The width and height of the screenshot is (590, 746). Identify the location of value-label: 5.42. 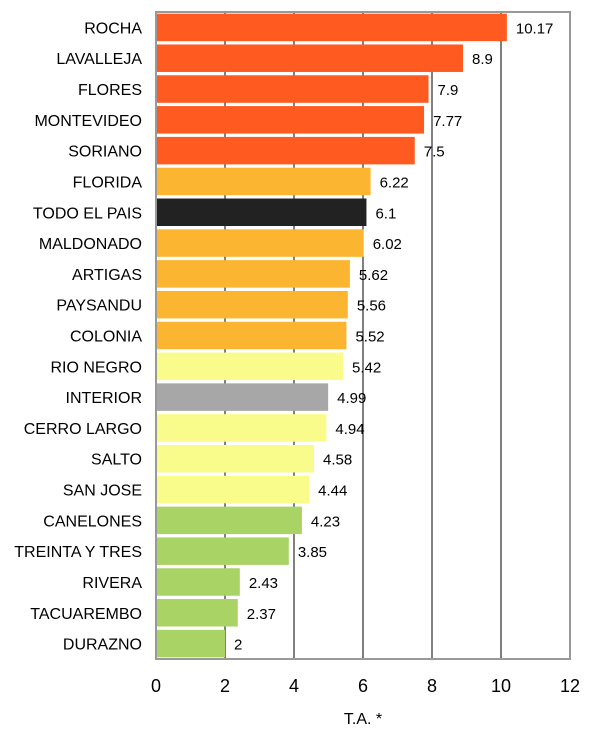
(366, 367).